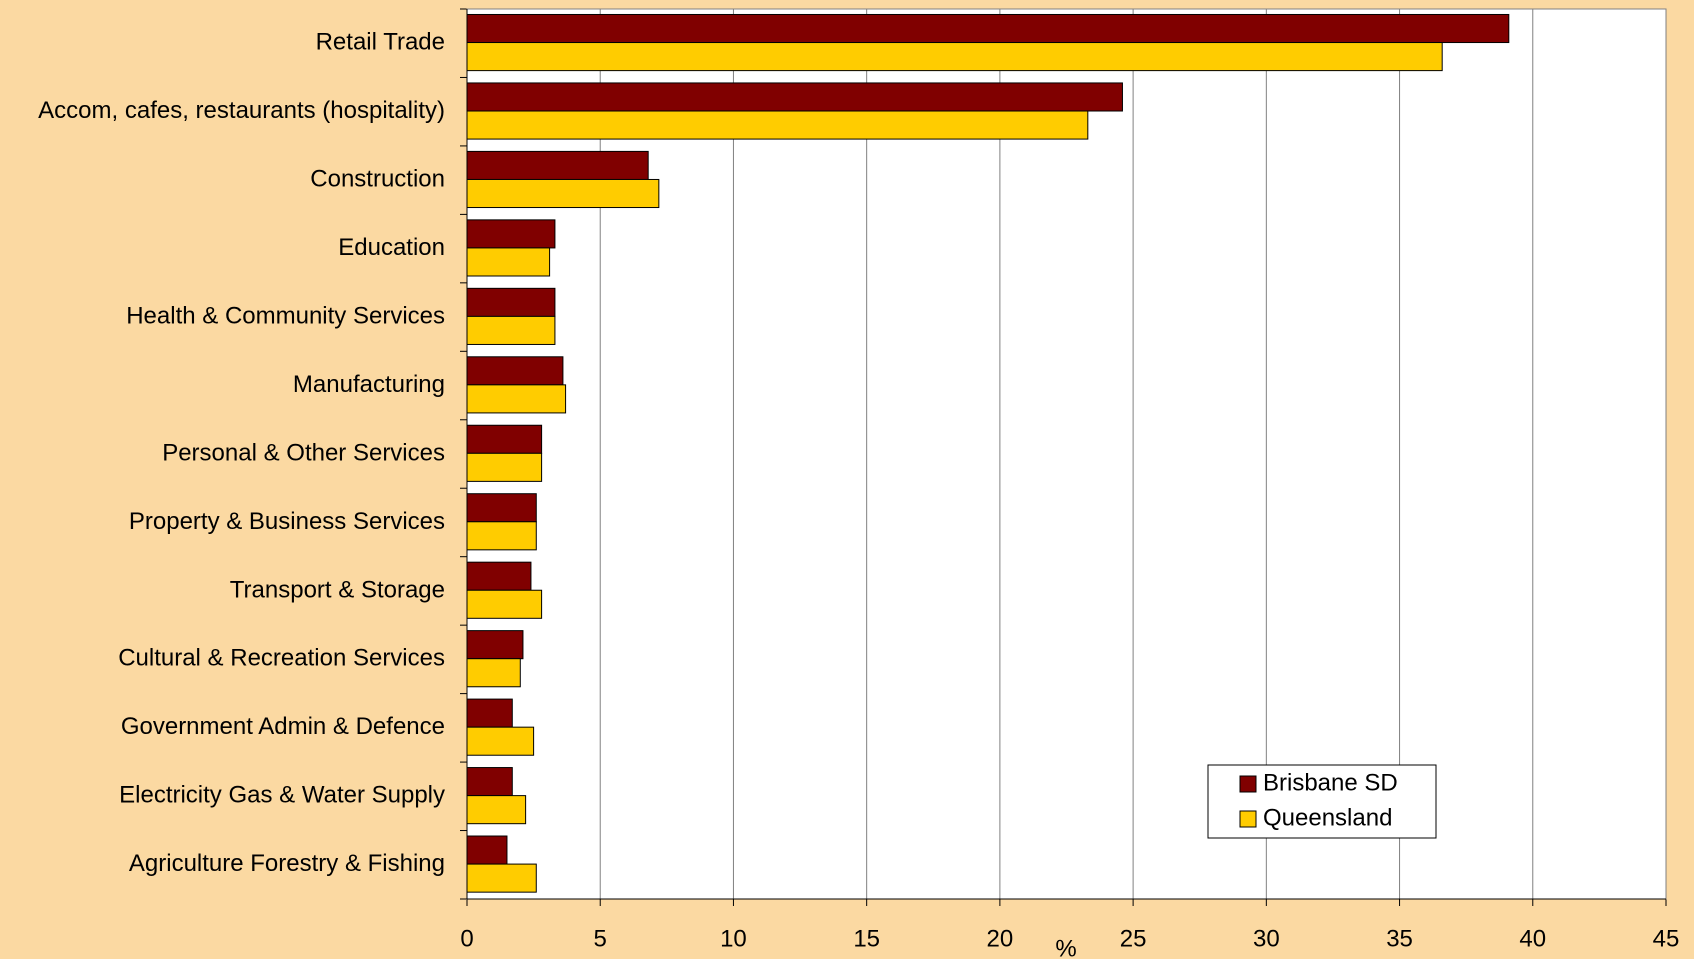 Image resolution: width=1694 pixels, height=959 pixels. I want to click on x-tick-label: 15, so click(866, 938).